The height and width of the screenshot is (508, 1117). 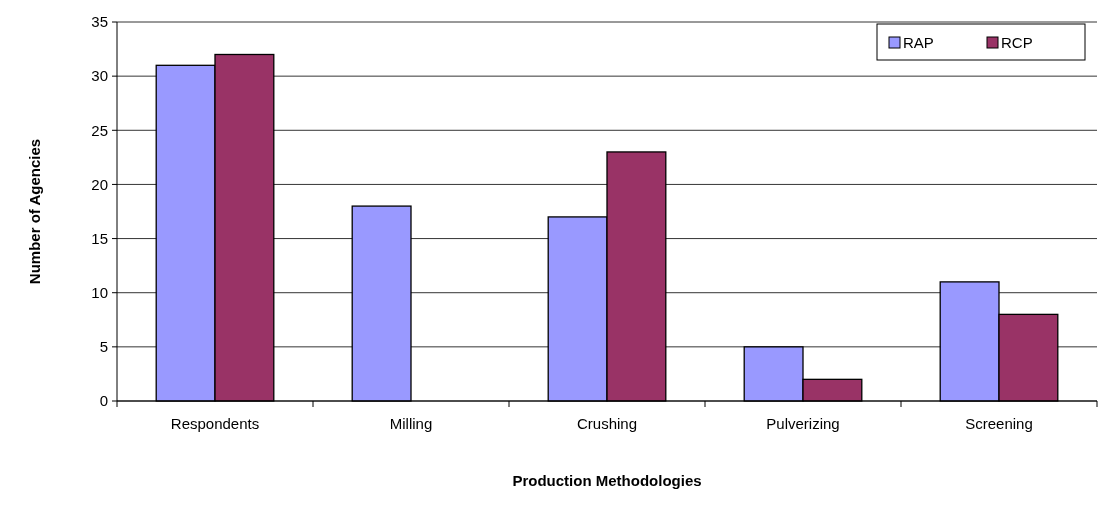 What do you see at coordinates (607, 423) in the screenshot?
I see `x-tick-label: Crushing` at bounding box center [607, 423].